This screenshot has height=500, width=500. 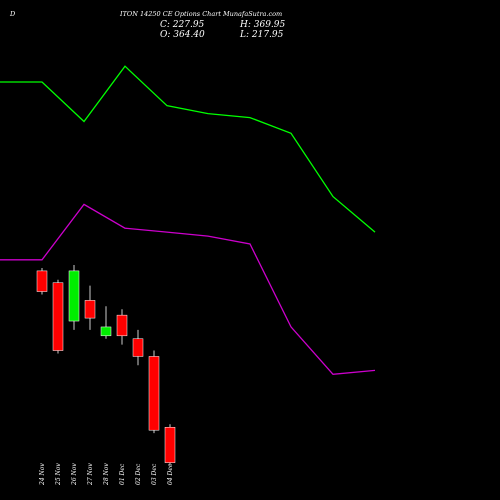 I want to click on x-tick-label: 27 Nov, so click(x=90, y=474).